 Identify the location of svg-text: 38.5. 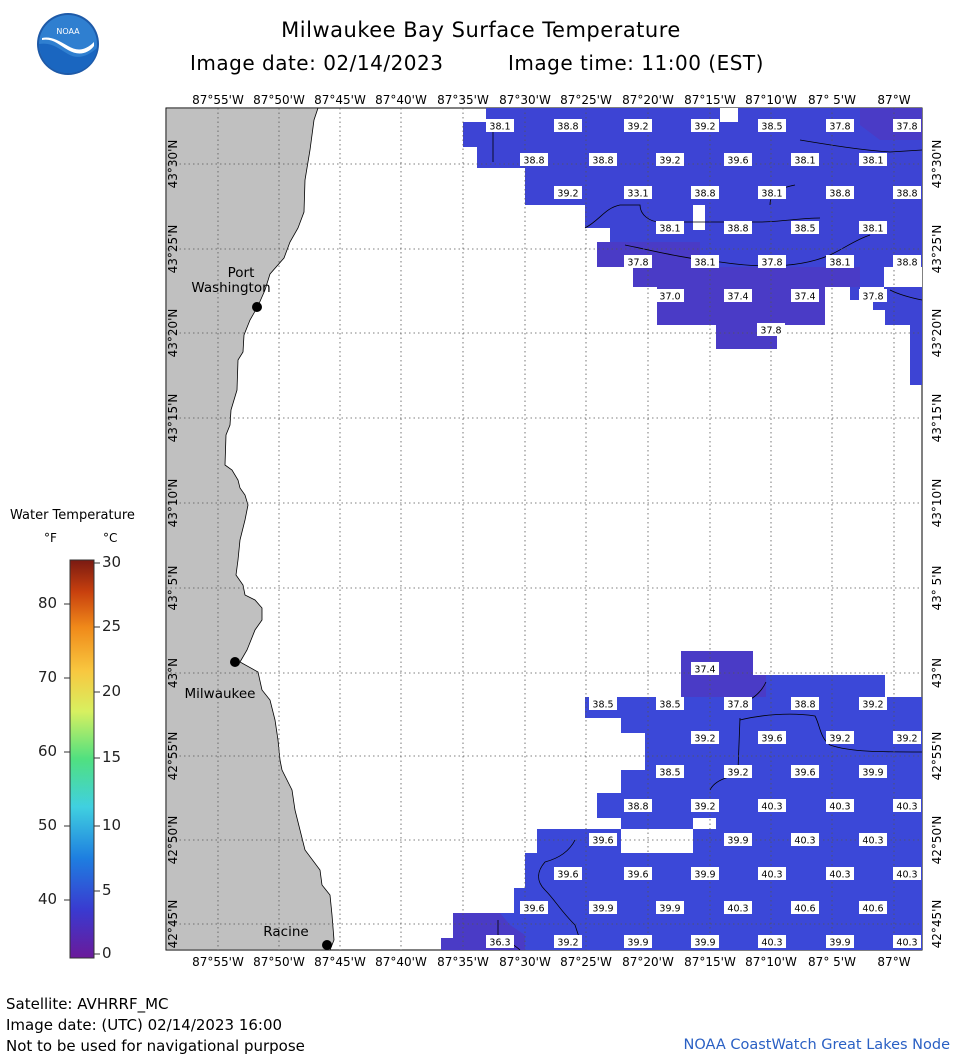
(669, 773).